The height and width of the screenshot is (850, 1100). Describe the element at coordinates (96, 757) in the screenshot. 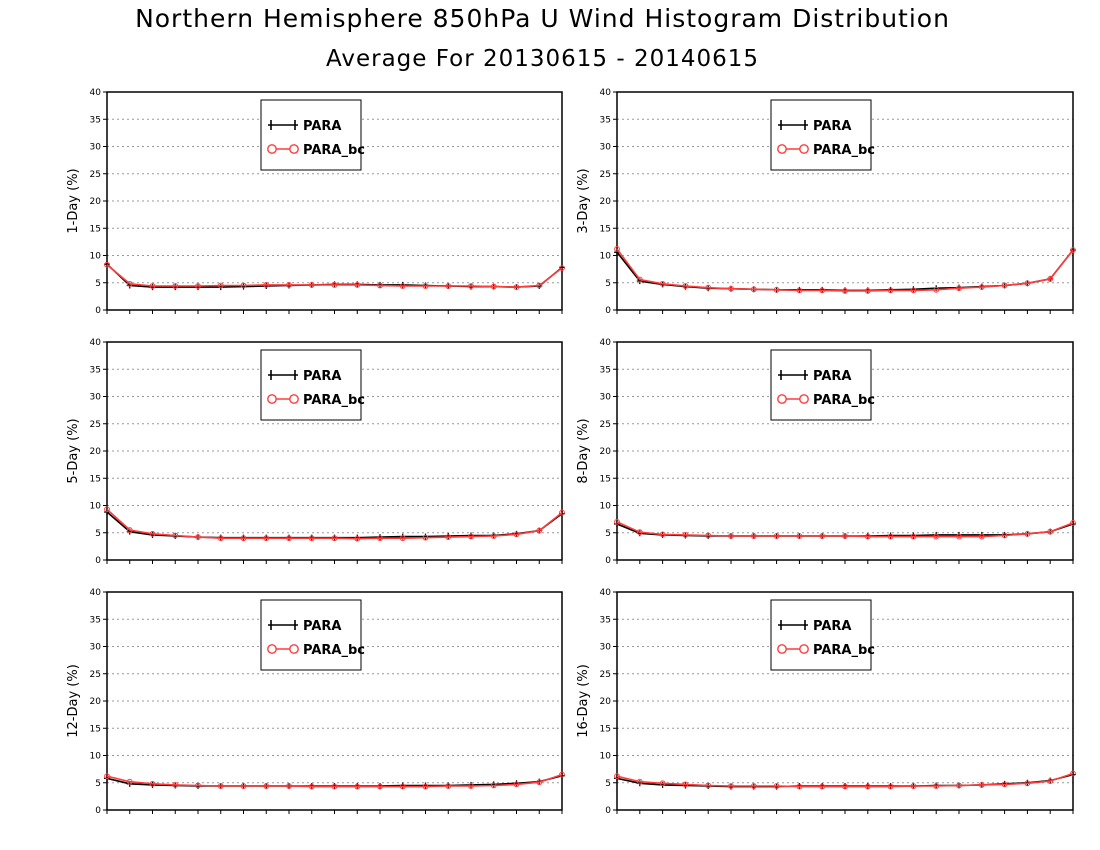

I see `y-tick-label: 10` at that location.